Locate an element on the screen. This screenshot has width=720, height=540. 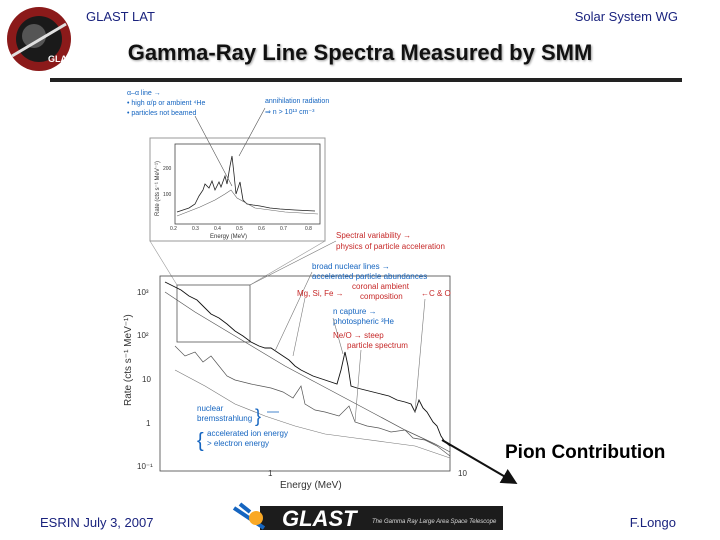
co-pointer is located at coordinates (420, 355).